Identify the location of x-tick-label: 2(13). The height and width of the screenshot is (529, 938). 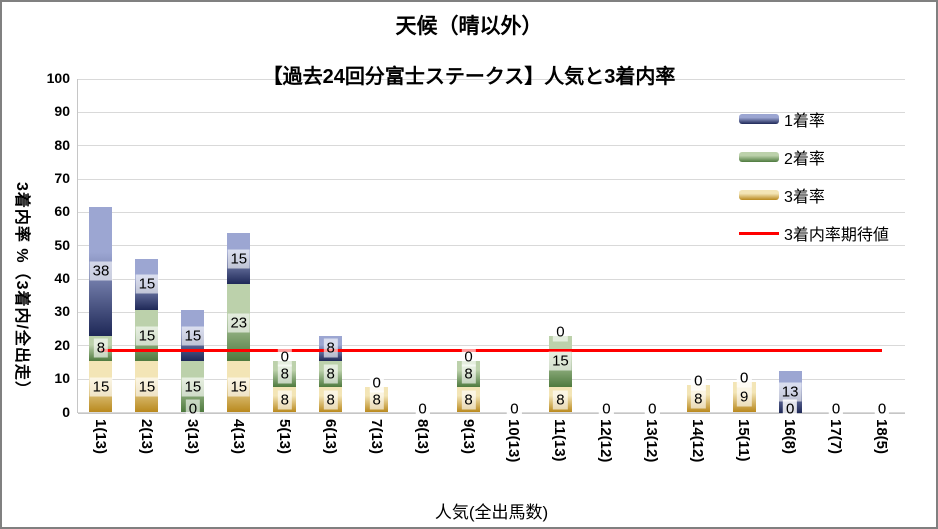
(146, 437).